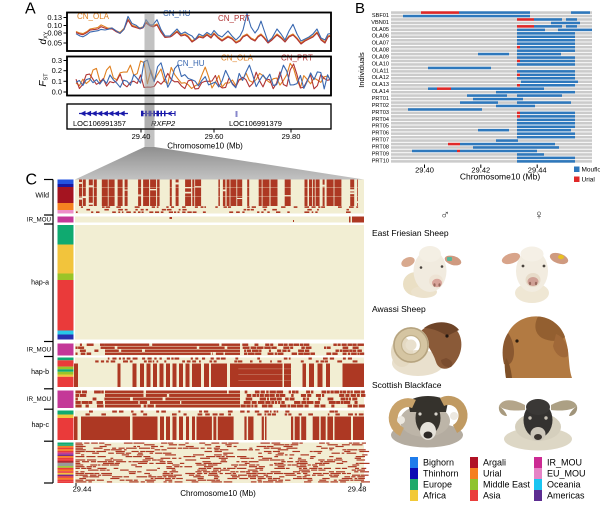 Image resolution: width=600 pixels, height=509 pixels. What do you see at coordinates (380, 99) in the screenshot?
I see `svg-text: PRT01` at bounding box center [380, 99].